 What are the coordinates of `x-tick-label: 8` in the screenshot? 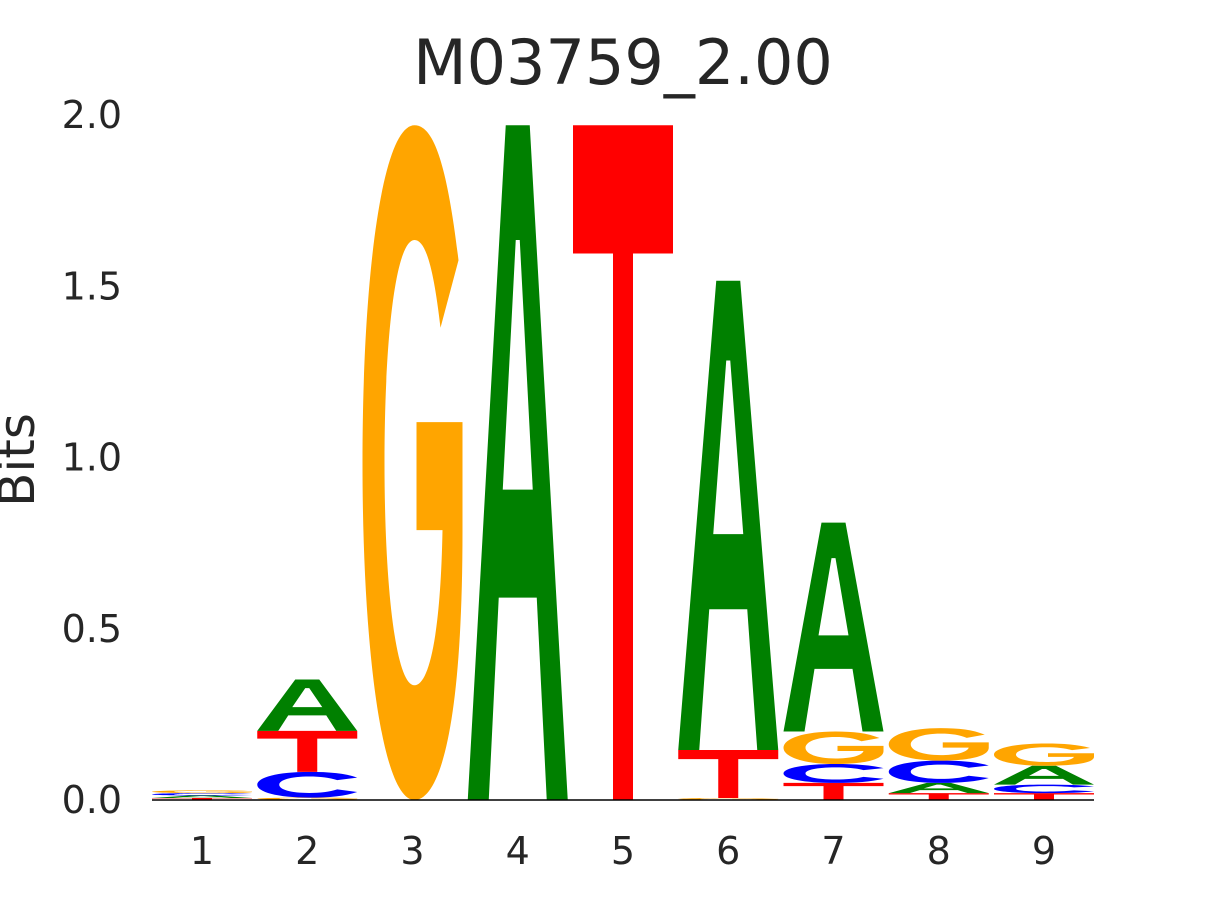 It's located at (939, 851).